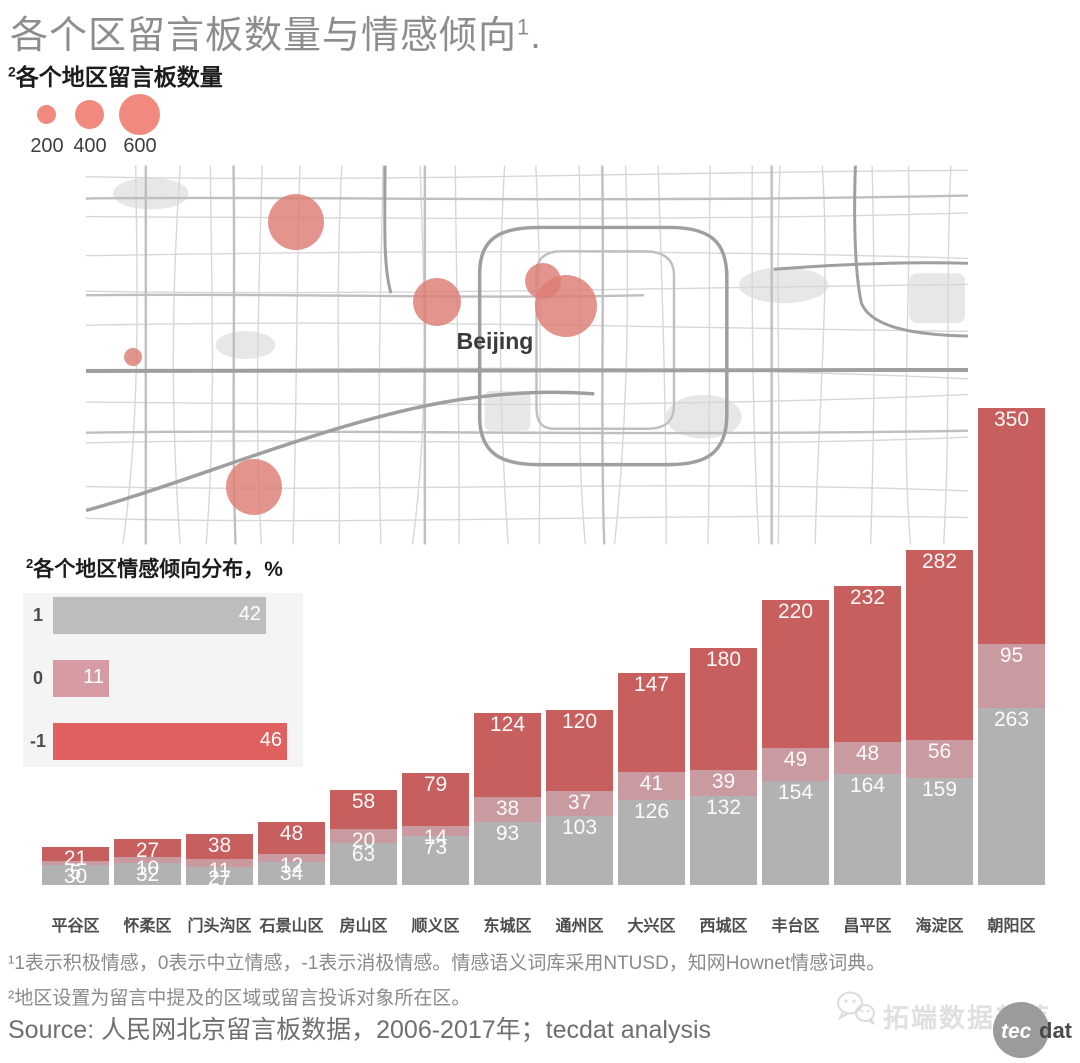 The image size is (1080, 1063). I want to click on neutral-value: 38, so click(507, 808).